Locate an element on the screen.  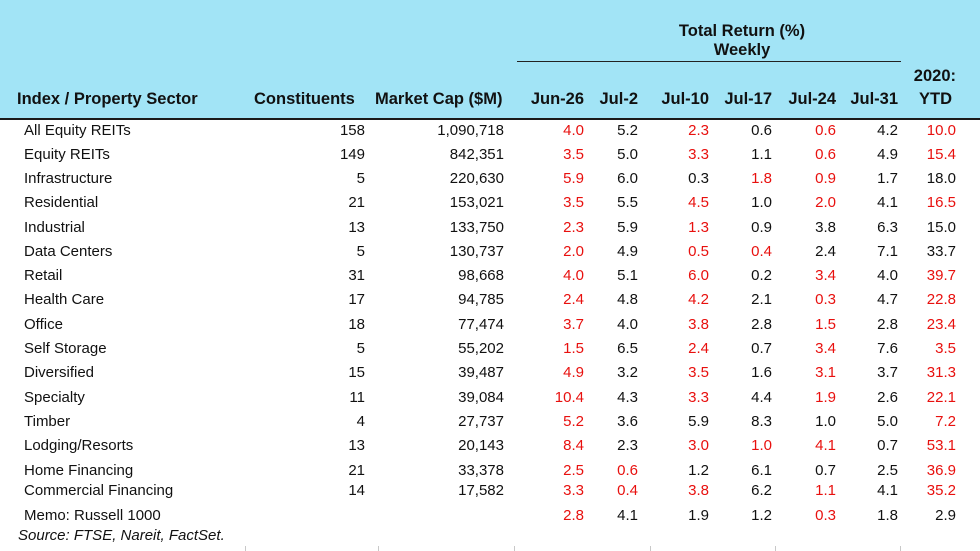
return-value-jul17: 1.6 is located at coordinates (761, 372).